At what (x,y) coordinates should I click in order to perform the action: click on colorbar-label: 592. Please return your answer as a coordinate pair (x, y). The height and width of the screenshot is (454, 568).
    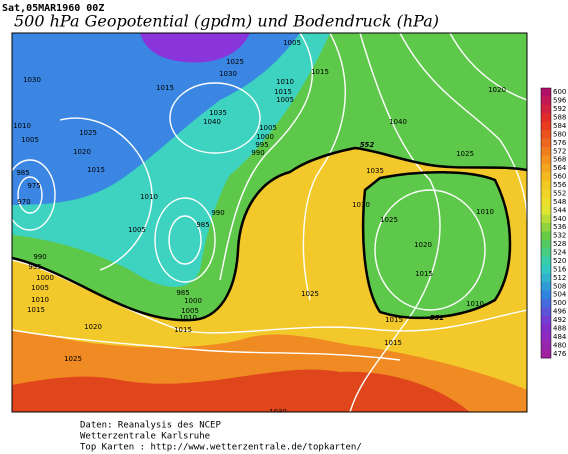
    Looking at the image, I should click on (559, 109).